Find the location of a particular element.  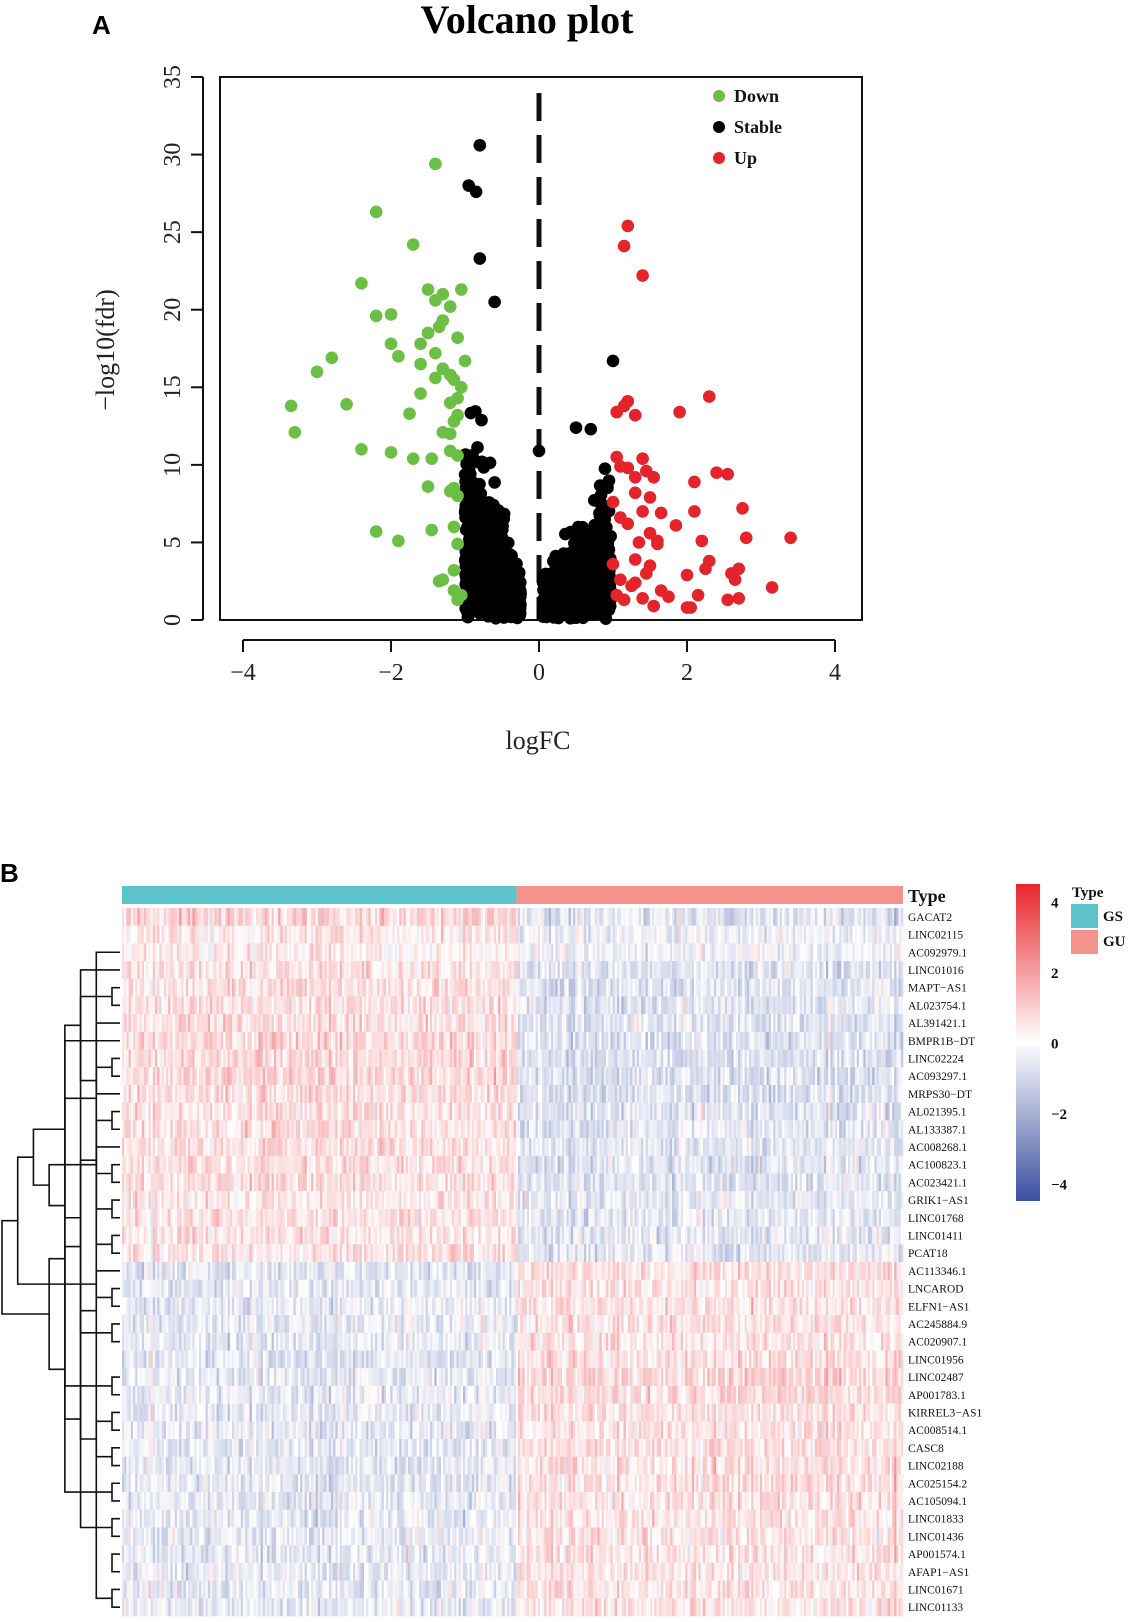

y-tick-label: 30 is located at coordinates (173, 155).